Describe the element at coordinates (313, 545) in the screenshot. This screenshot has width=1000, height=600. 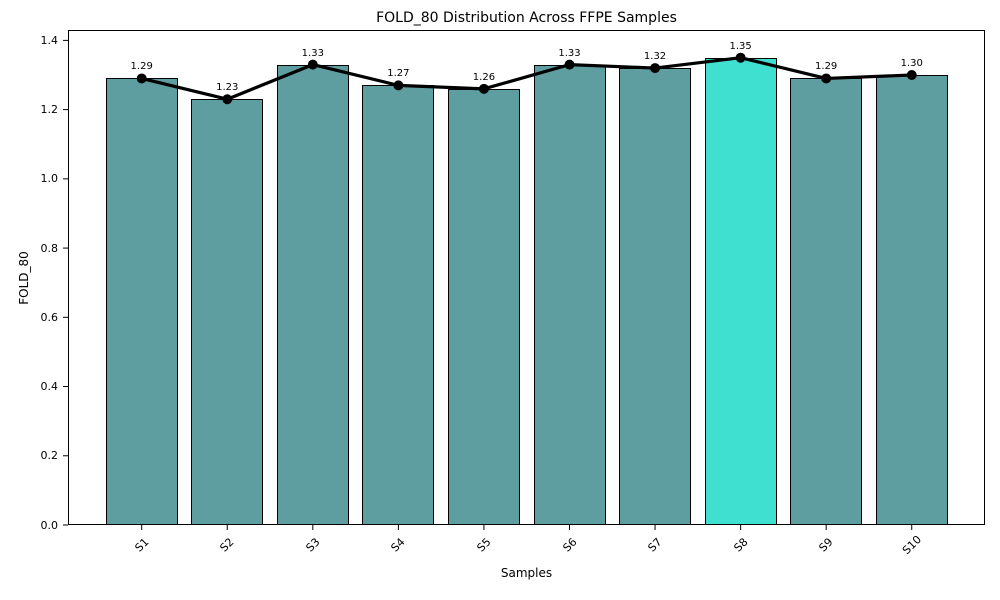
I see `x-tick-label: S3` at that location.